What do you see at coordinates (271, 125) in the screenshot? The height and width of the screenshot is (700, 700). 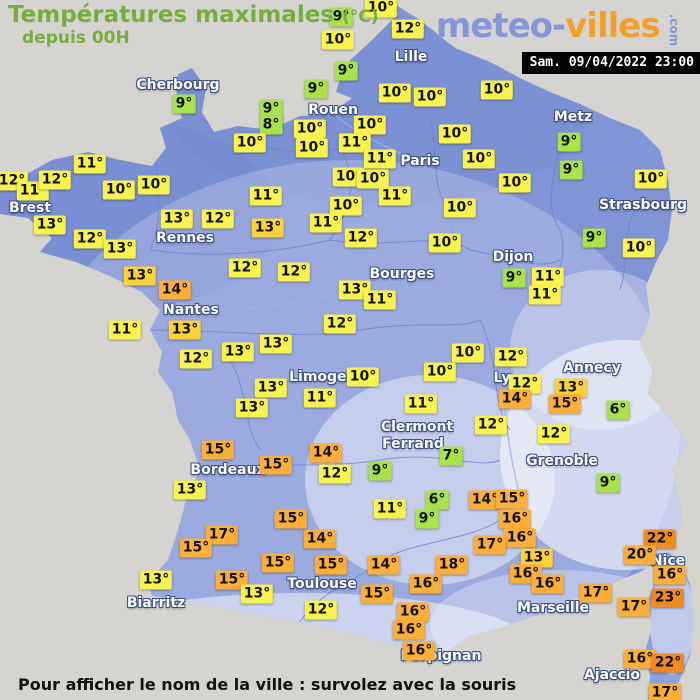 I see `temperature-badge: 8°` at bounding box center [271, 125].